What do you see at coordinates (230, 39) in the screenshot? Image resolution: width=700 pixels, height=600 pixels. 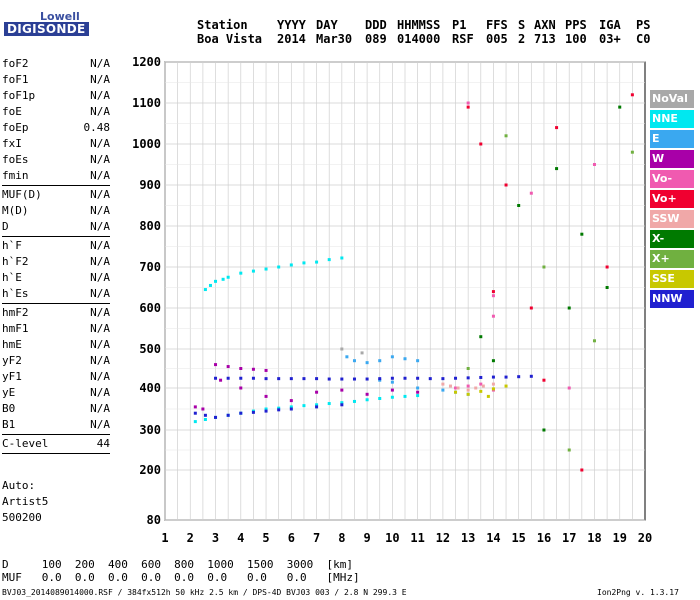 I see `header-value: Boa Vista` at bounding box center [230, 39].